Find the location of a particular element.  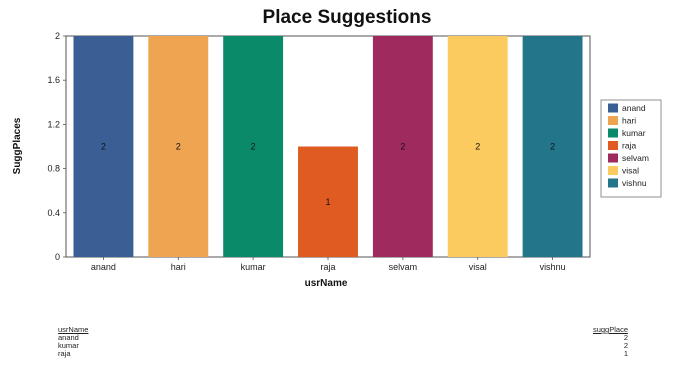

summary-row-name: kumar is located at coordinates (68, 345).